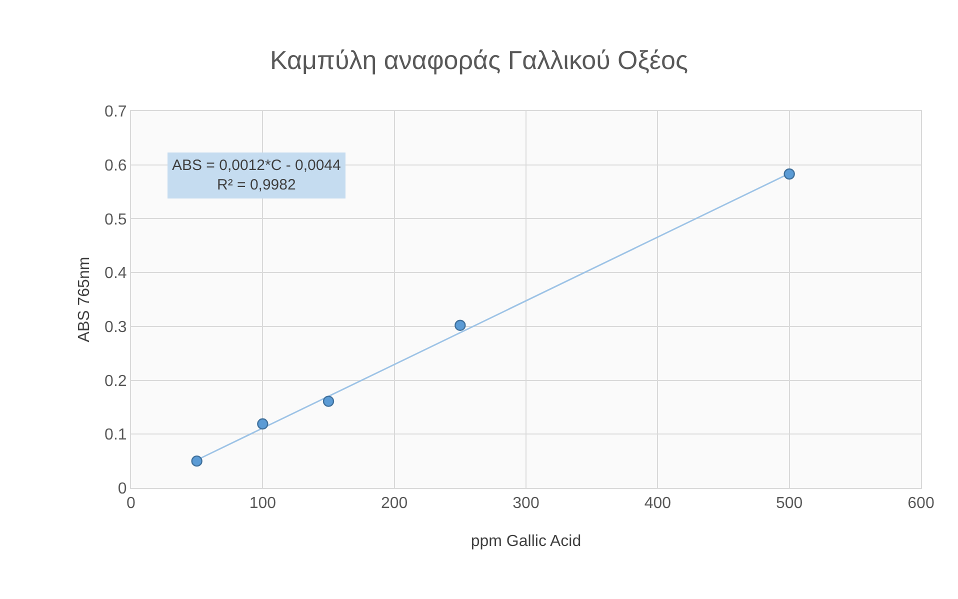 This screenshot has width=958, height=599. Describe the element at coordinates (84, 299) in the screenshot. I see `y-axis-title: ABS 765nm` at that location.